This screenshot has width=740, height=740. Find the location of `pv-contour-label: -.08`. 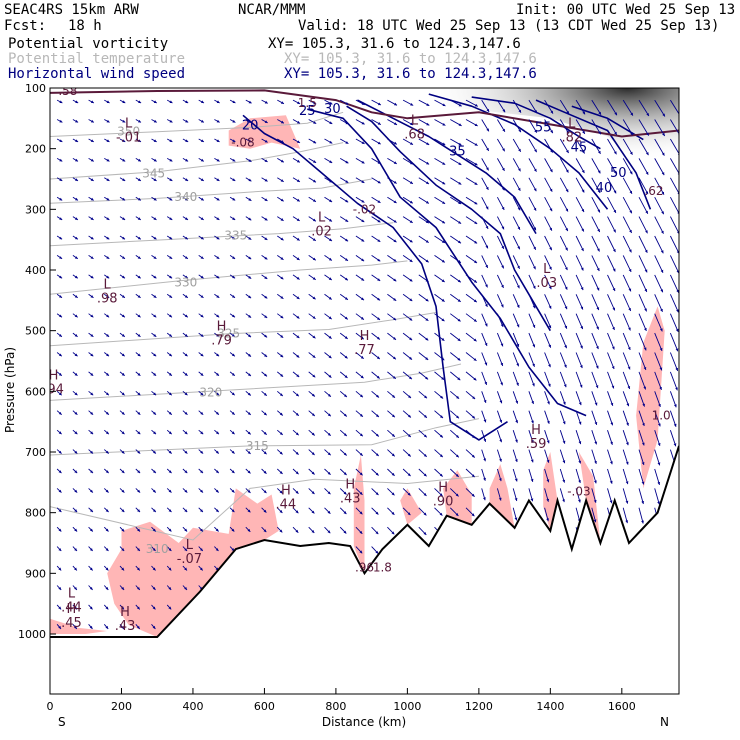

pv-contour-label: -.08 is located at coordinates (242, 143).